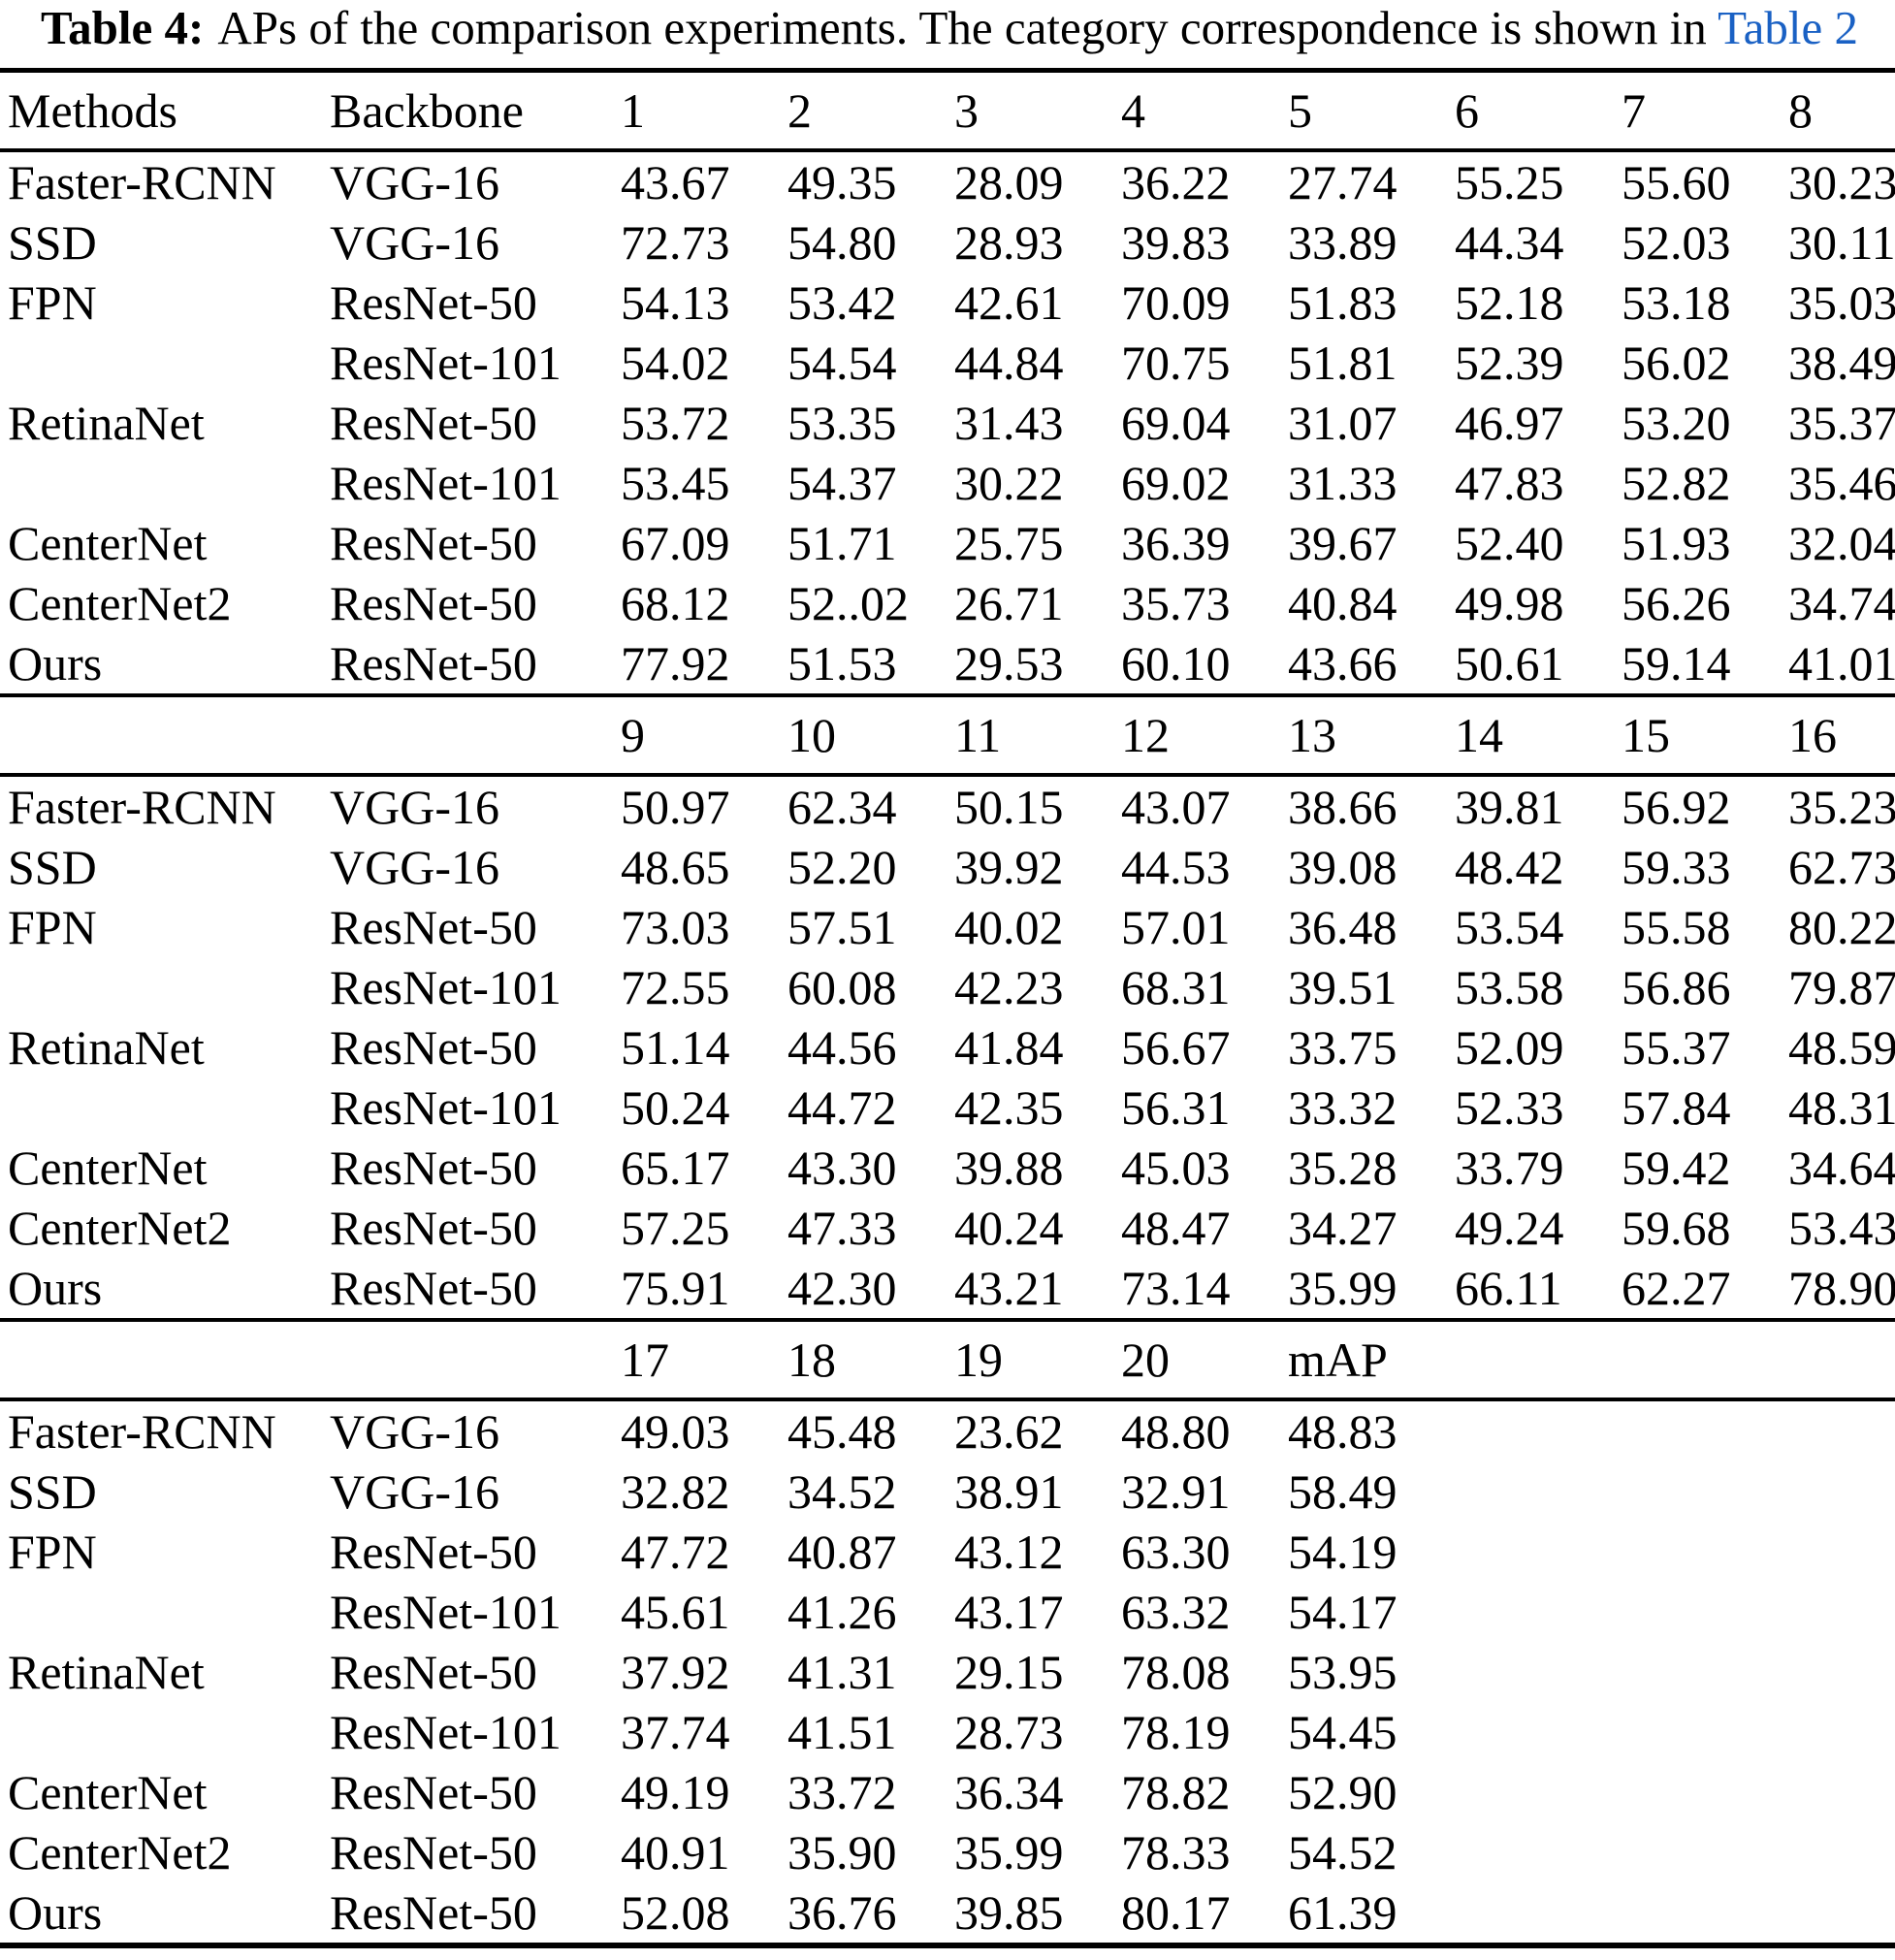 The width and height of the screenshot is (1895, 1960). I want to click on value-cell: 48.83, so click(1342, 1431).